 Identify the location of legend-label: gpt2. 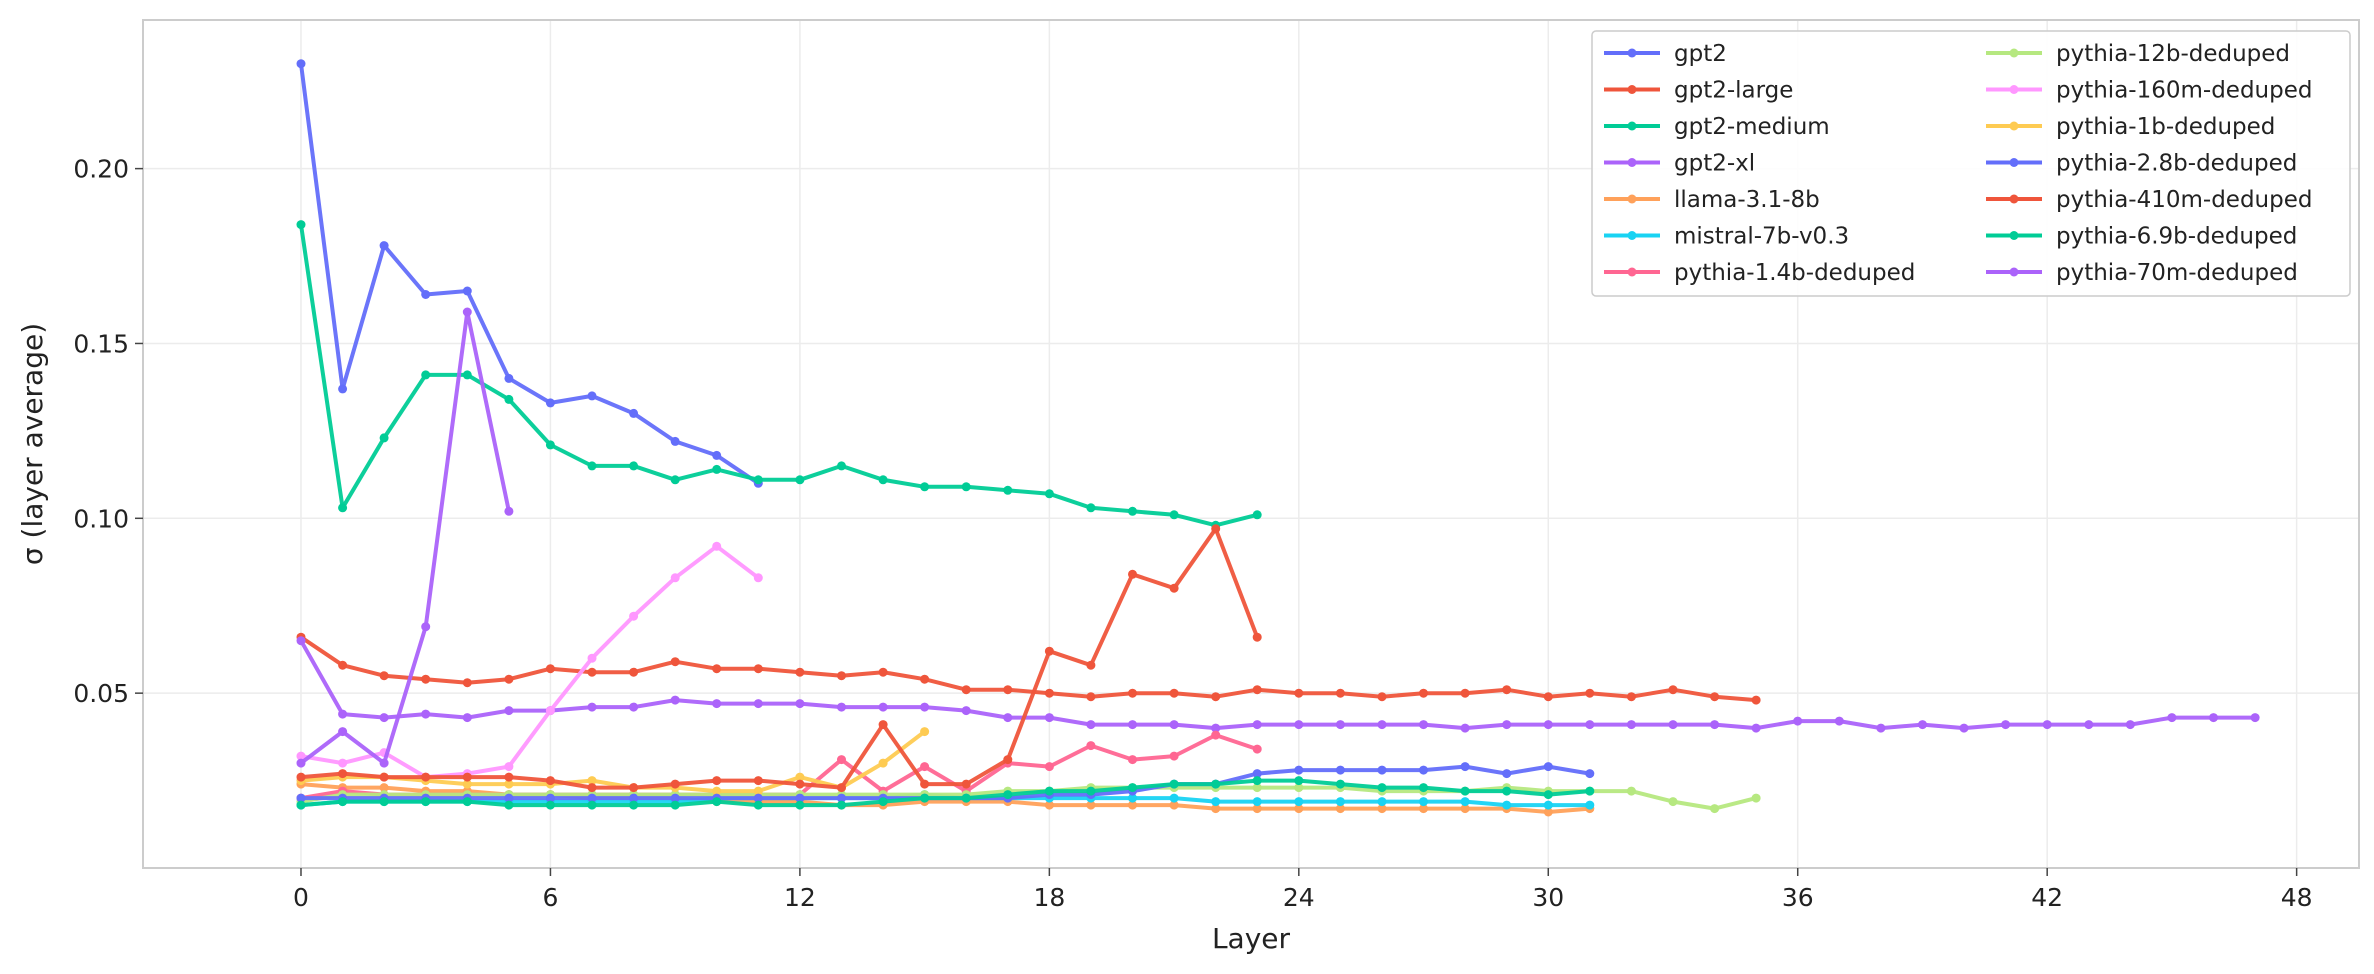
(1700, 54).